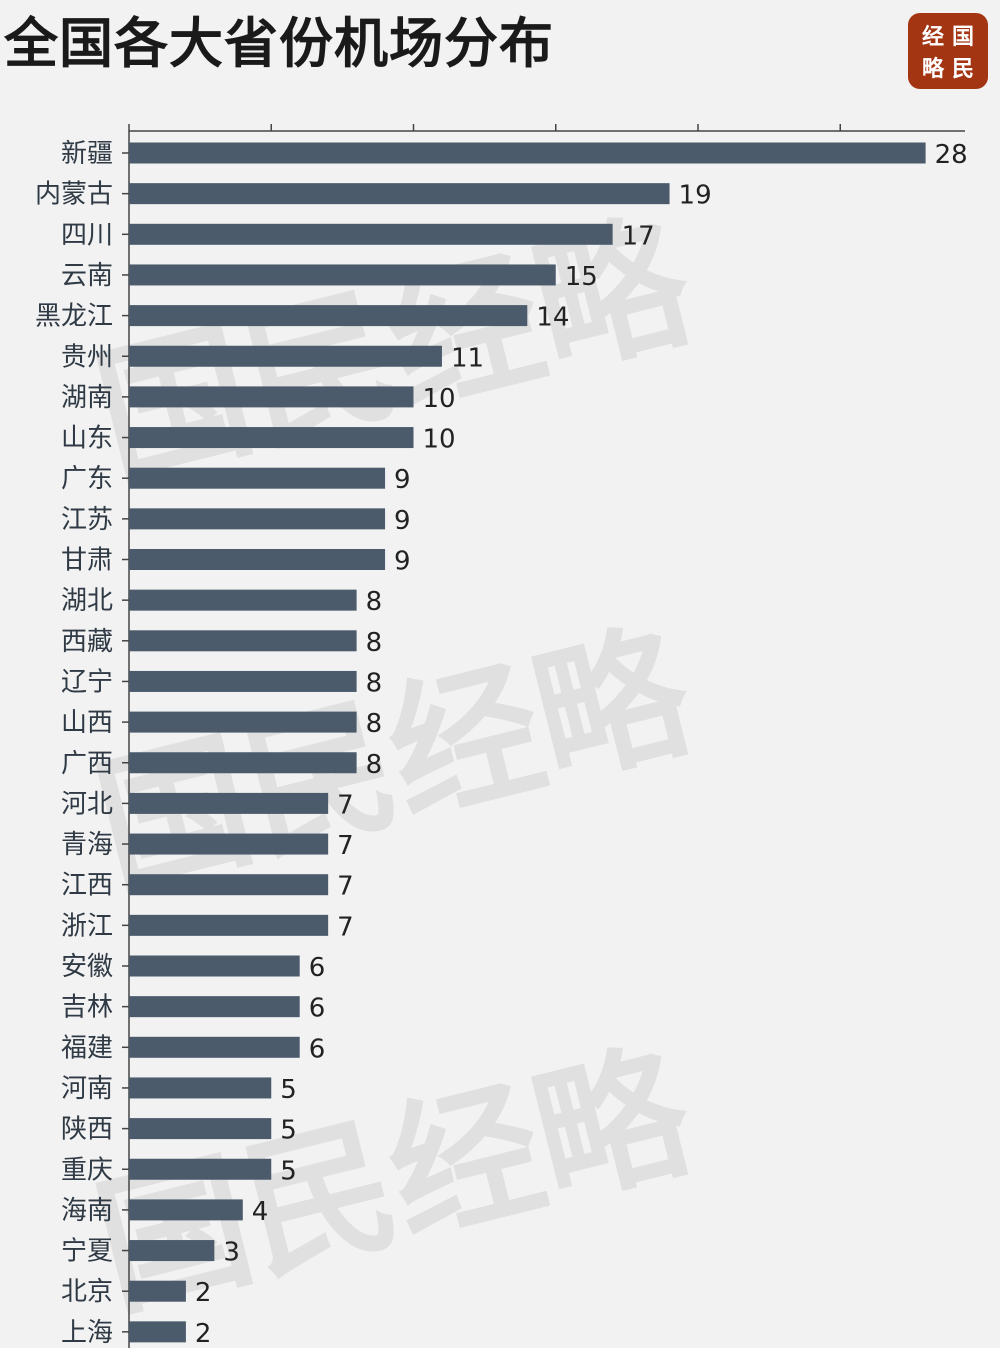  I want to click on category-label: 内蒙古, so click(74, 195).